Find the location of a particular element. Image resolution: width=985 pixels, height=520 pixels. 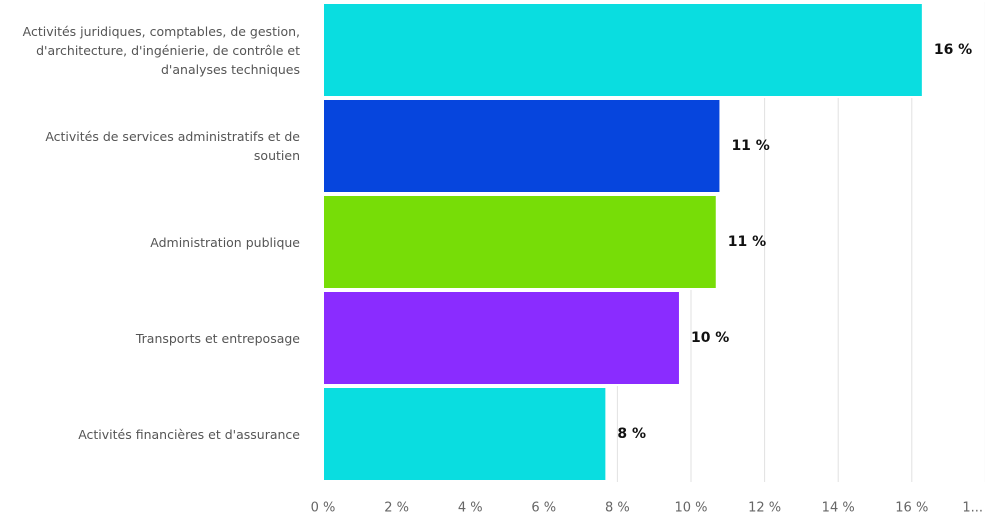

category-label: Transports et entreposage is located at coordinates (217, 338).